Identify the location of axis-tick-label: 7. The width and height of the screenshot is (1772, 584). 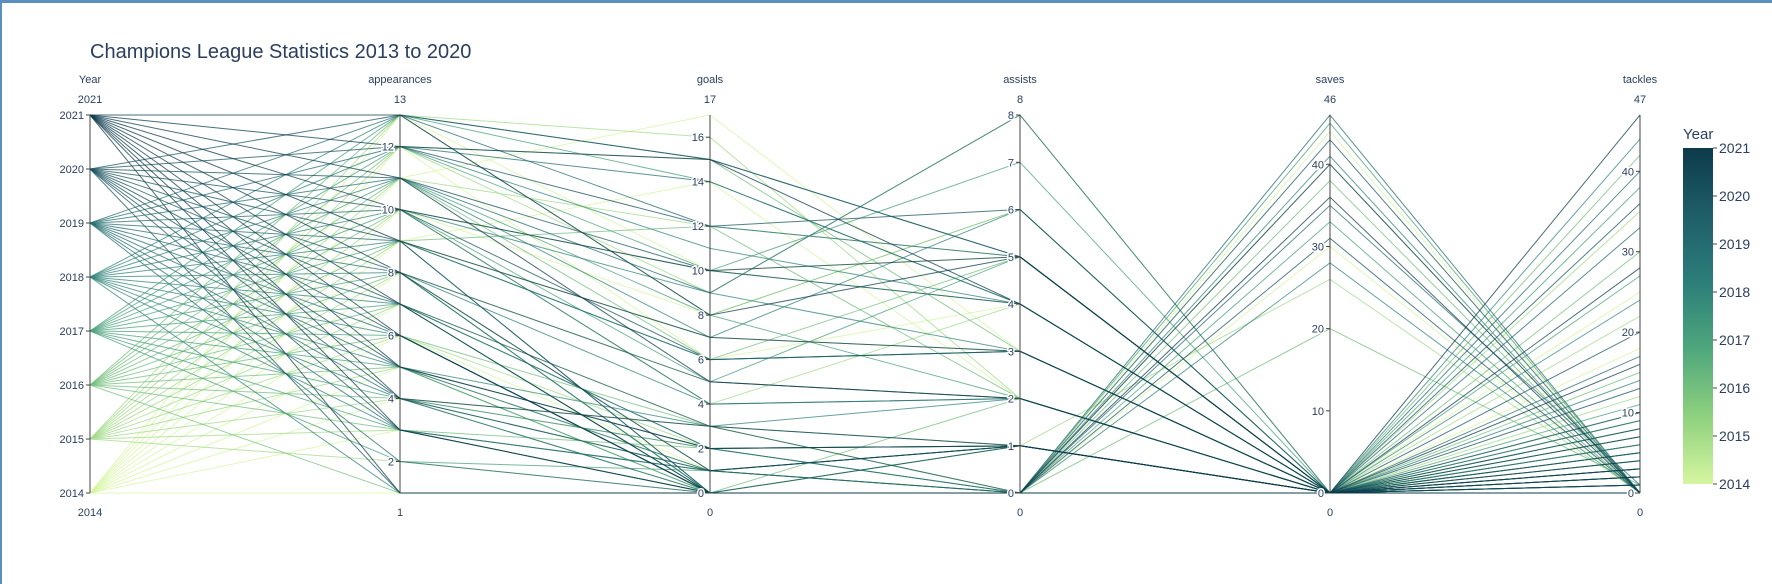
(1011, 163).